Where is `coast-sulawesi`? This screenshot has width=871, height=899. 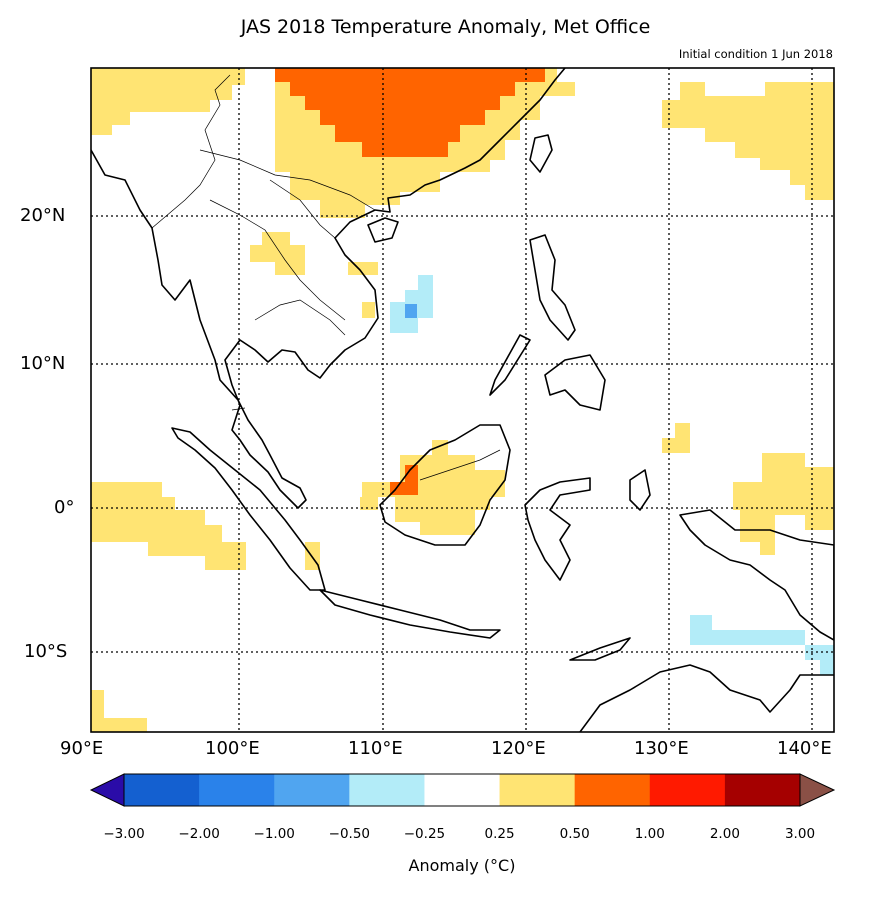 coast-sulawesi is located at coordinates (557, 529).